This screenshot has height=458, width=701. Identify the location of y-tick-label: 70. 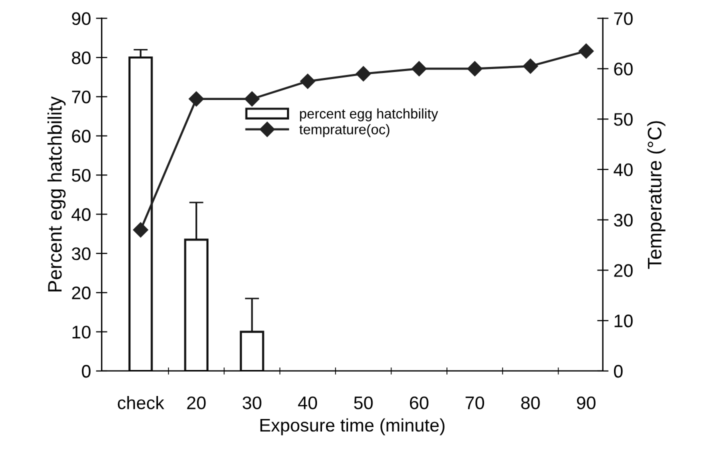
(81, 97).